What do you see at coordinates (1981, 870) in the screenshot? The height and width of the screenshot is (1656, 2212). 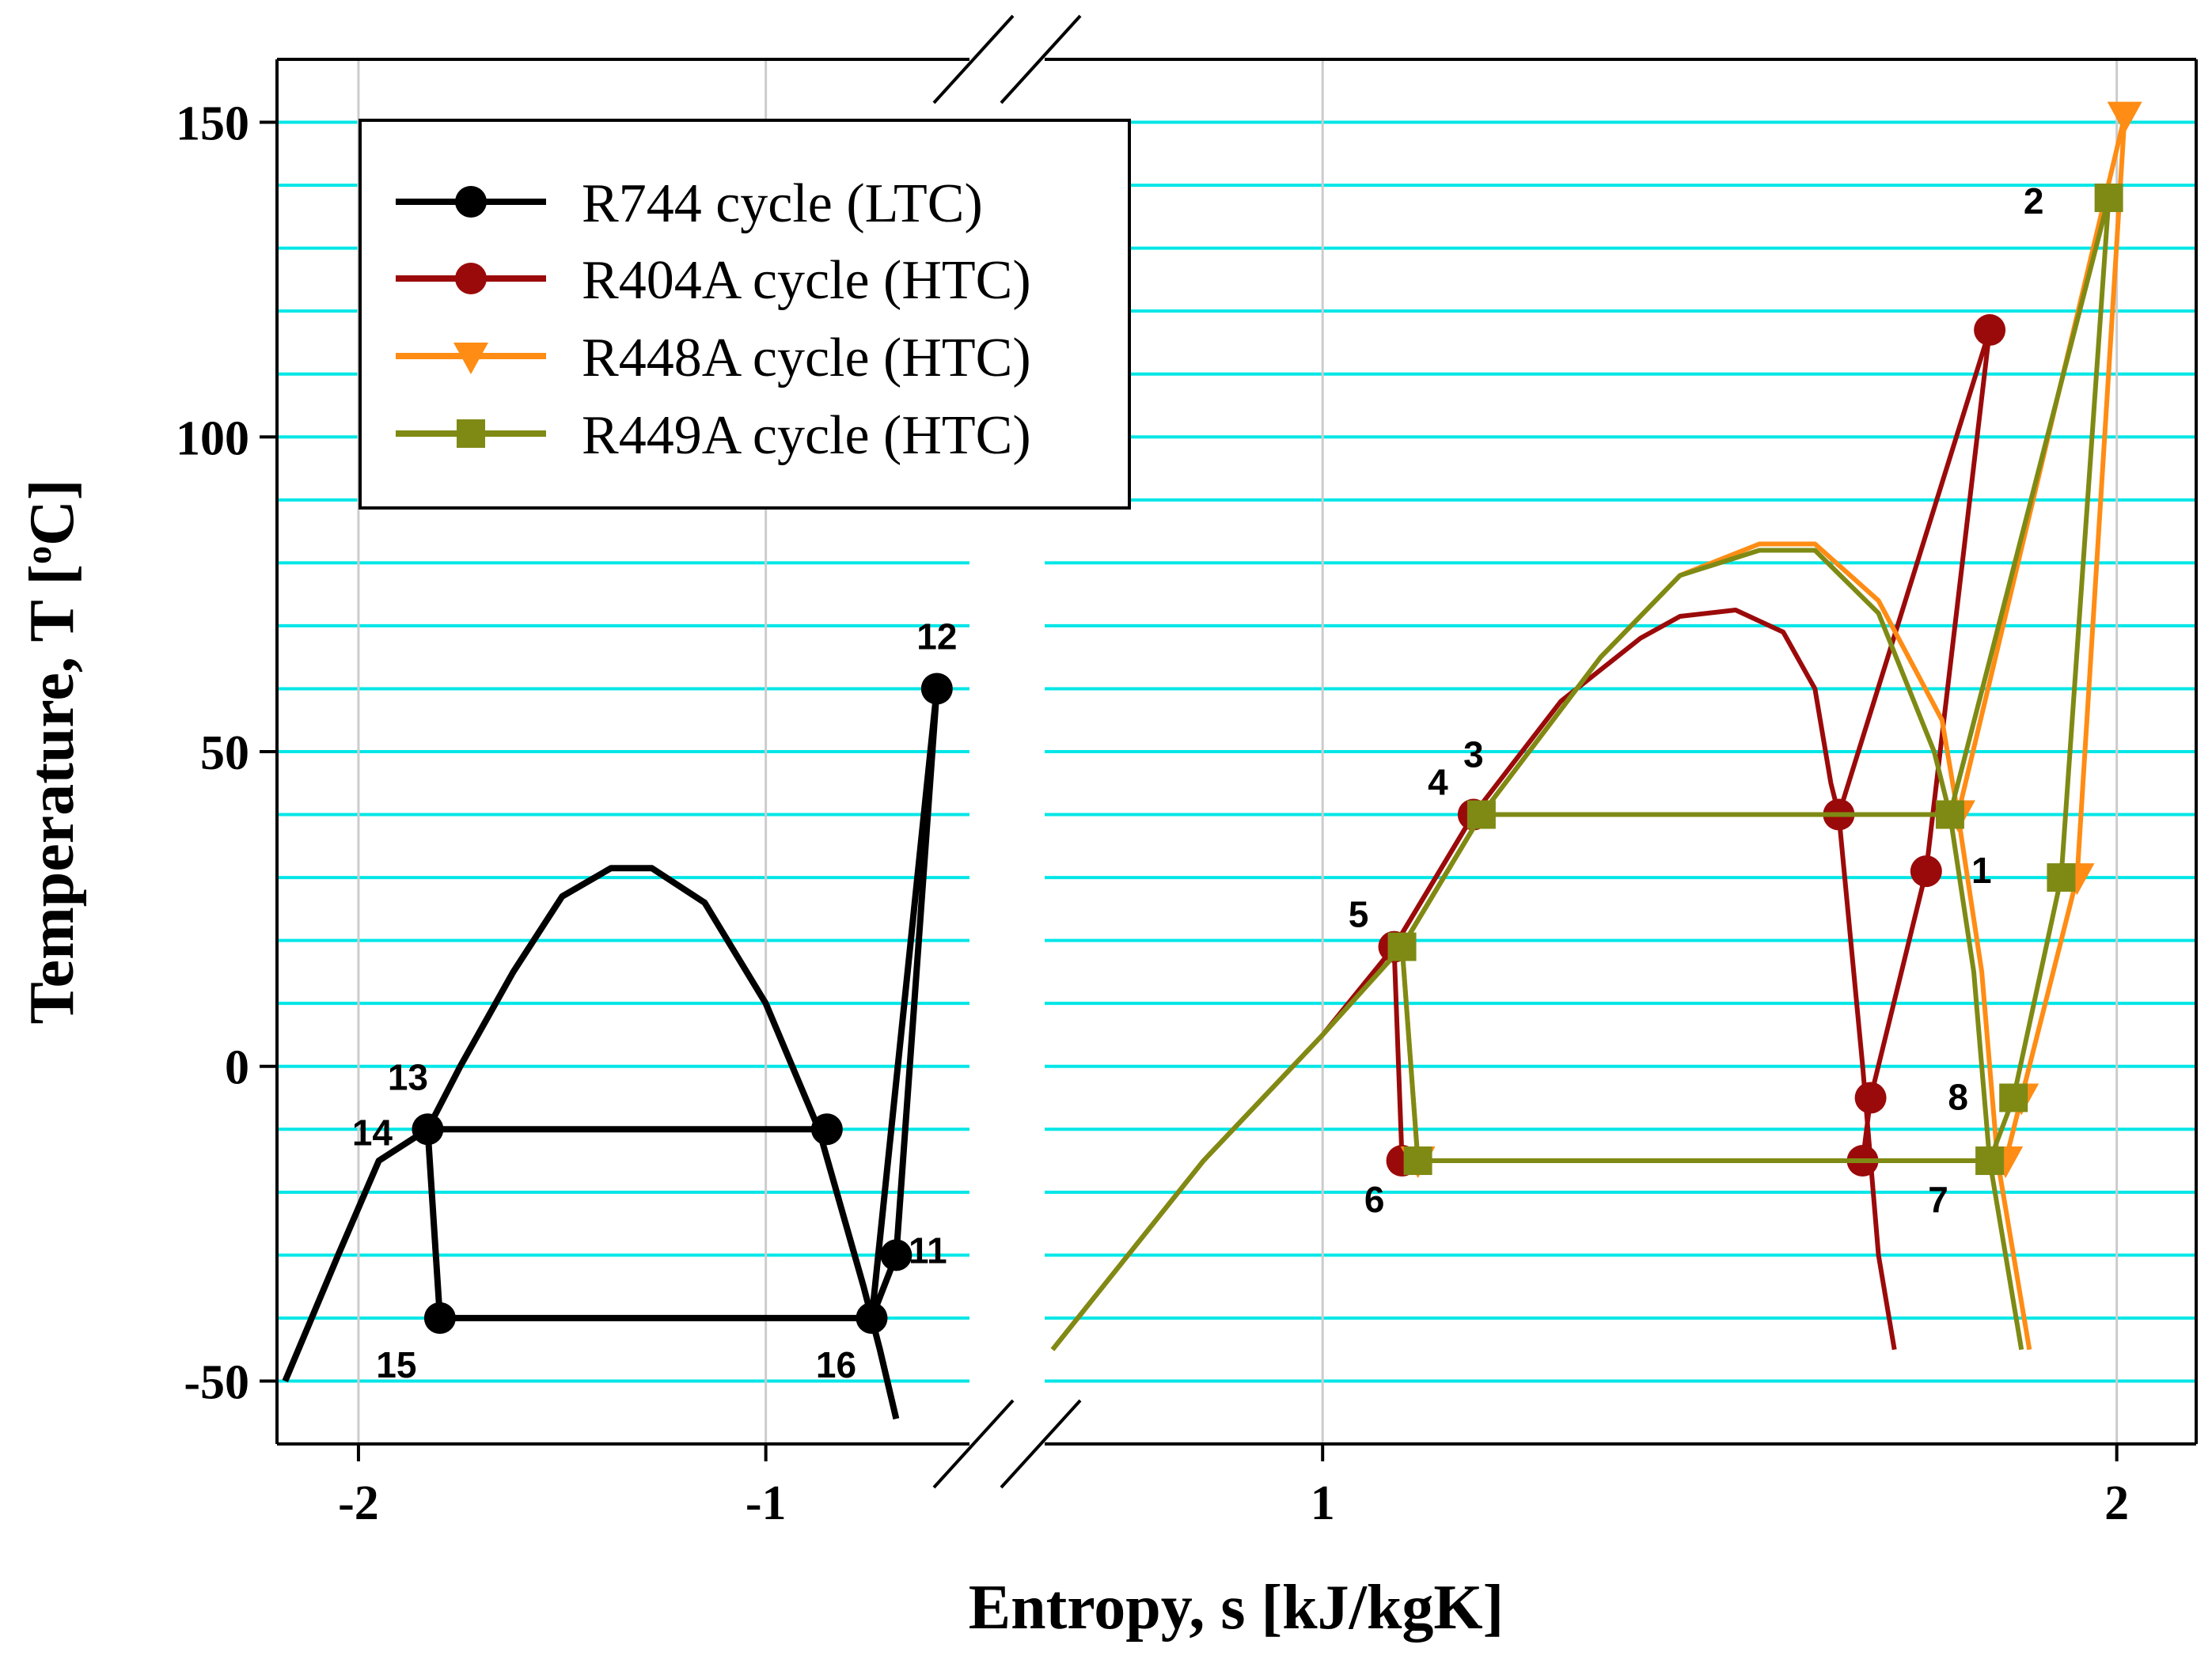 I see `point-label-1: 1` at bounding box center [1981, 870].